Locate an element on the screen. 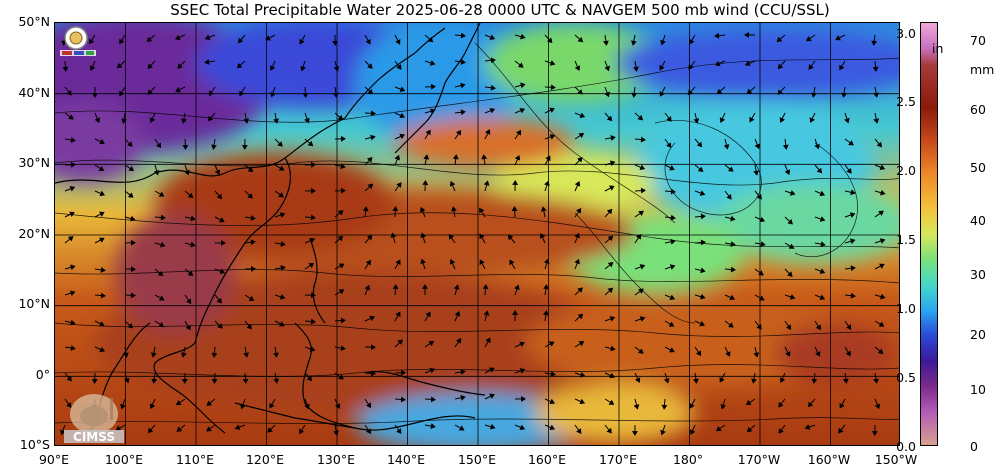 This screenshot has width=1000, height=470. lon-label-150w: 150°W is located at coordinates (896, 459).